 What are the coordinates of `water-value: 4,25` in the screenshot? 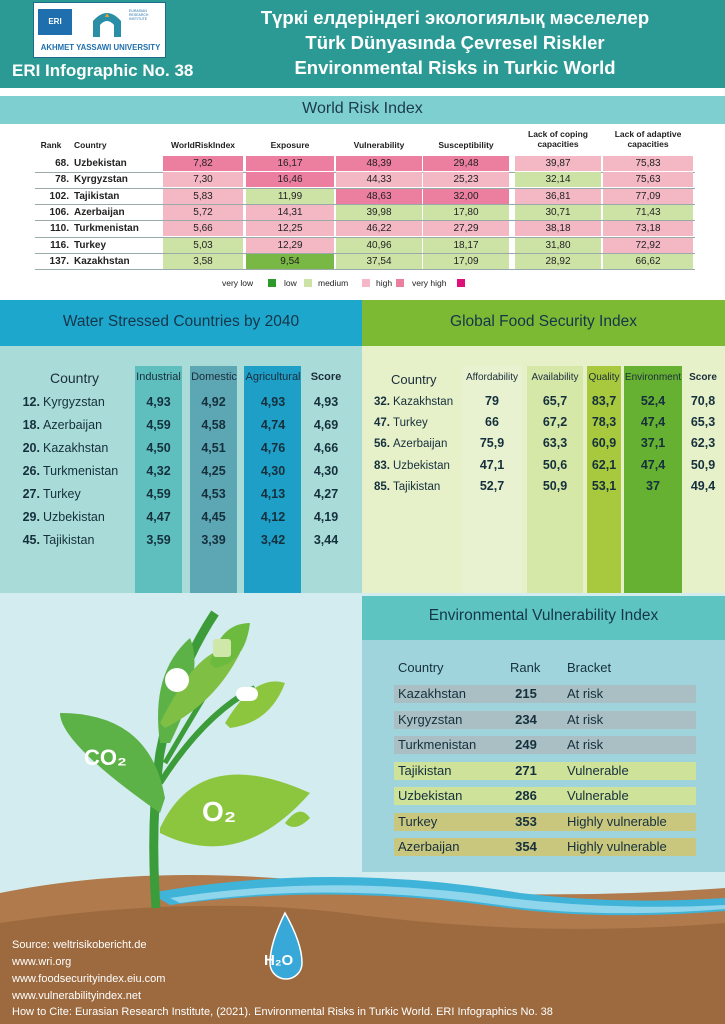 It's located at (213, 471).